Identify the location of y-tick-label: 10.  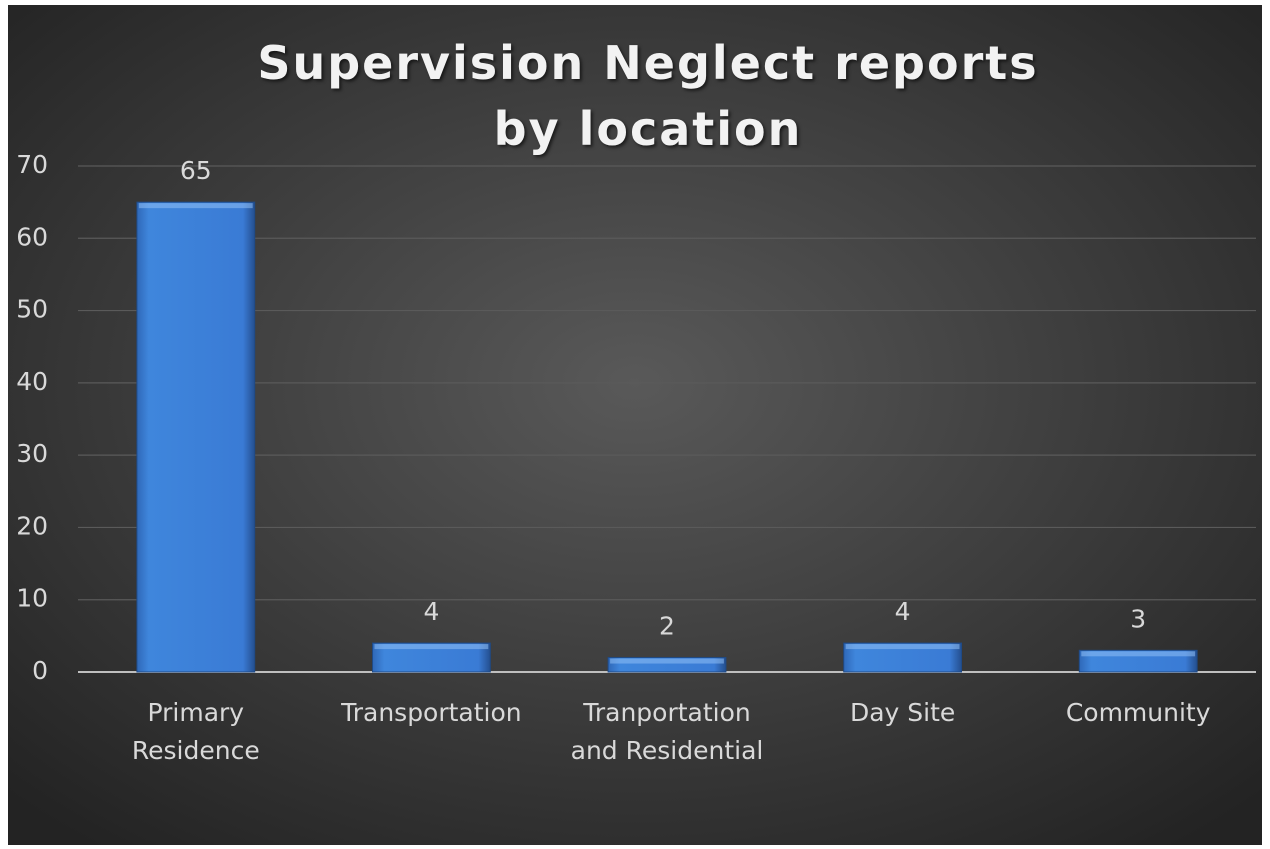
(32, 598).